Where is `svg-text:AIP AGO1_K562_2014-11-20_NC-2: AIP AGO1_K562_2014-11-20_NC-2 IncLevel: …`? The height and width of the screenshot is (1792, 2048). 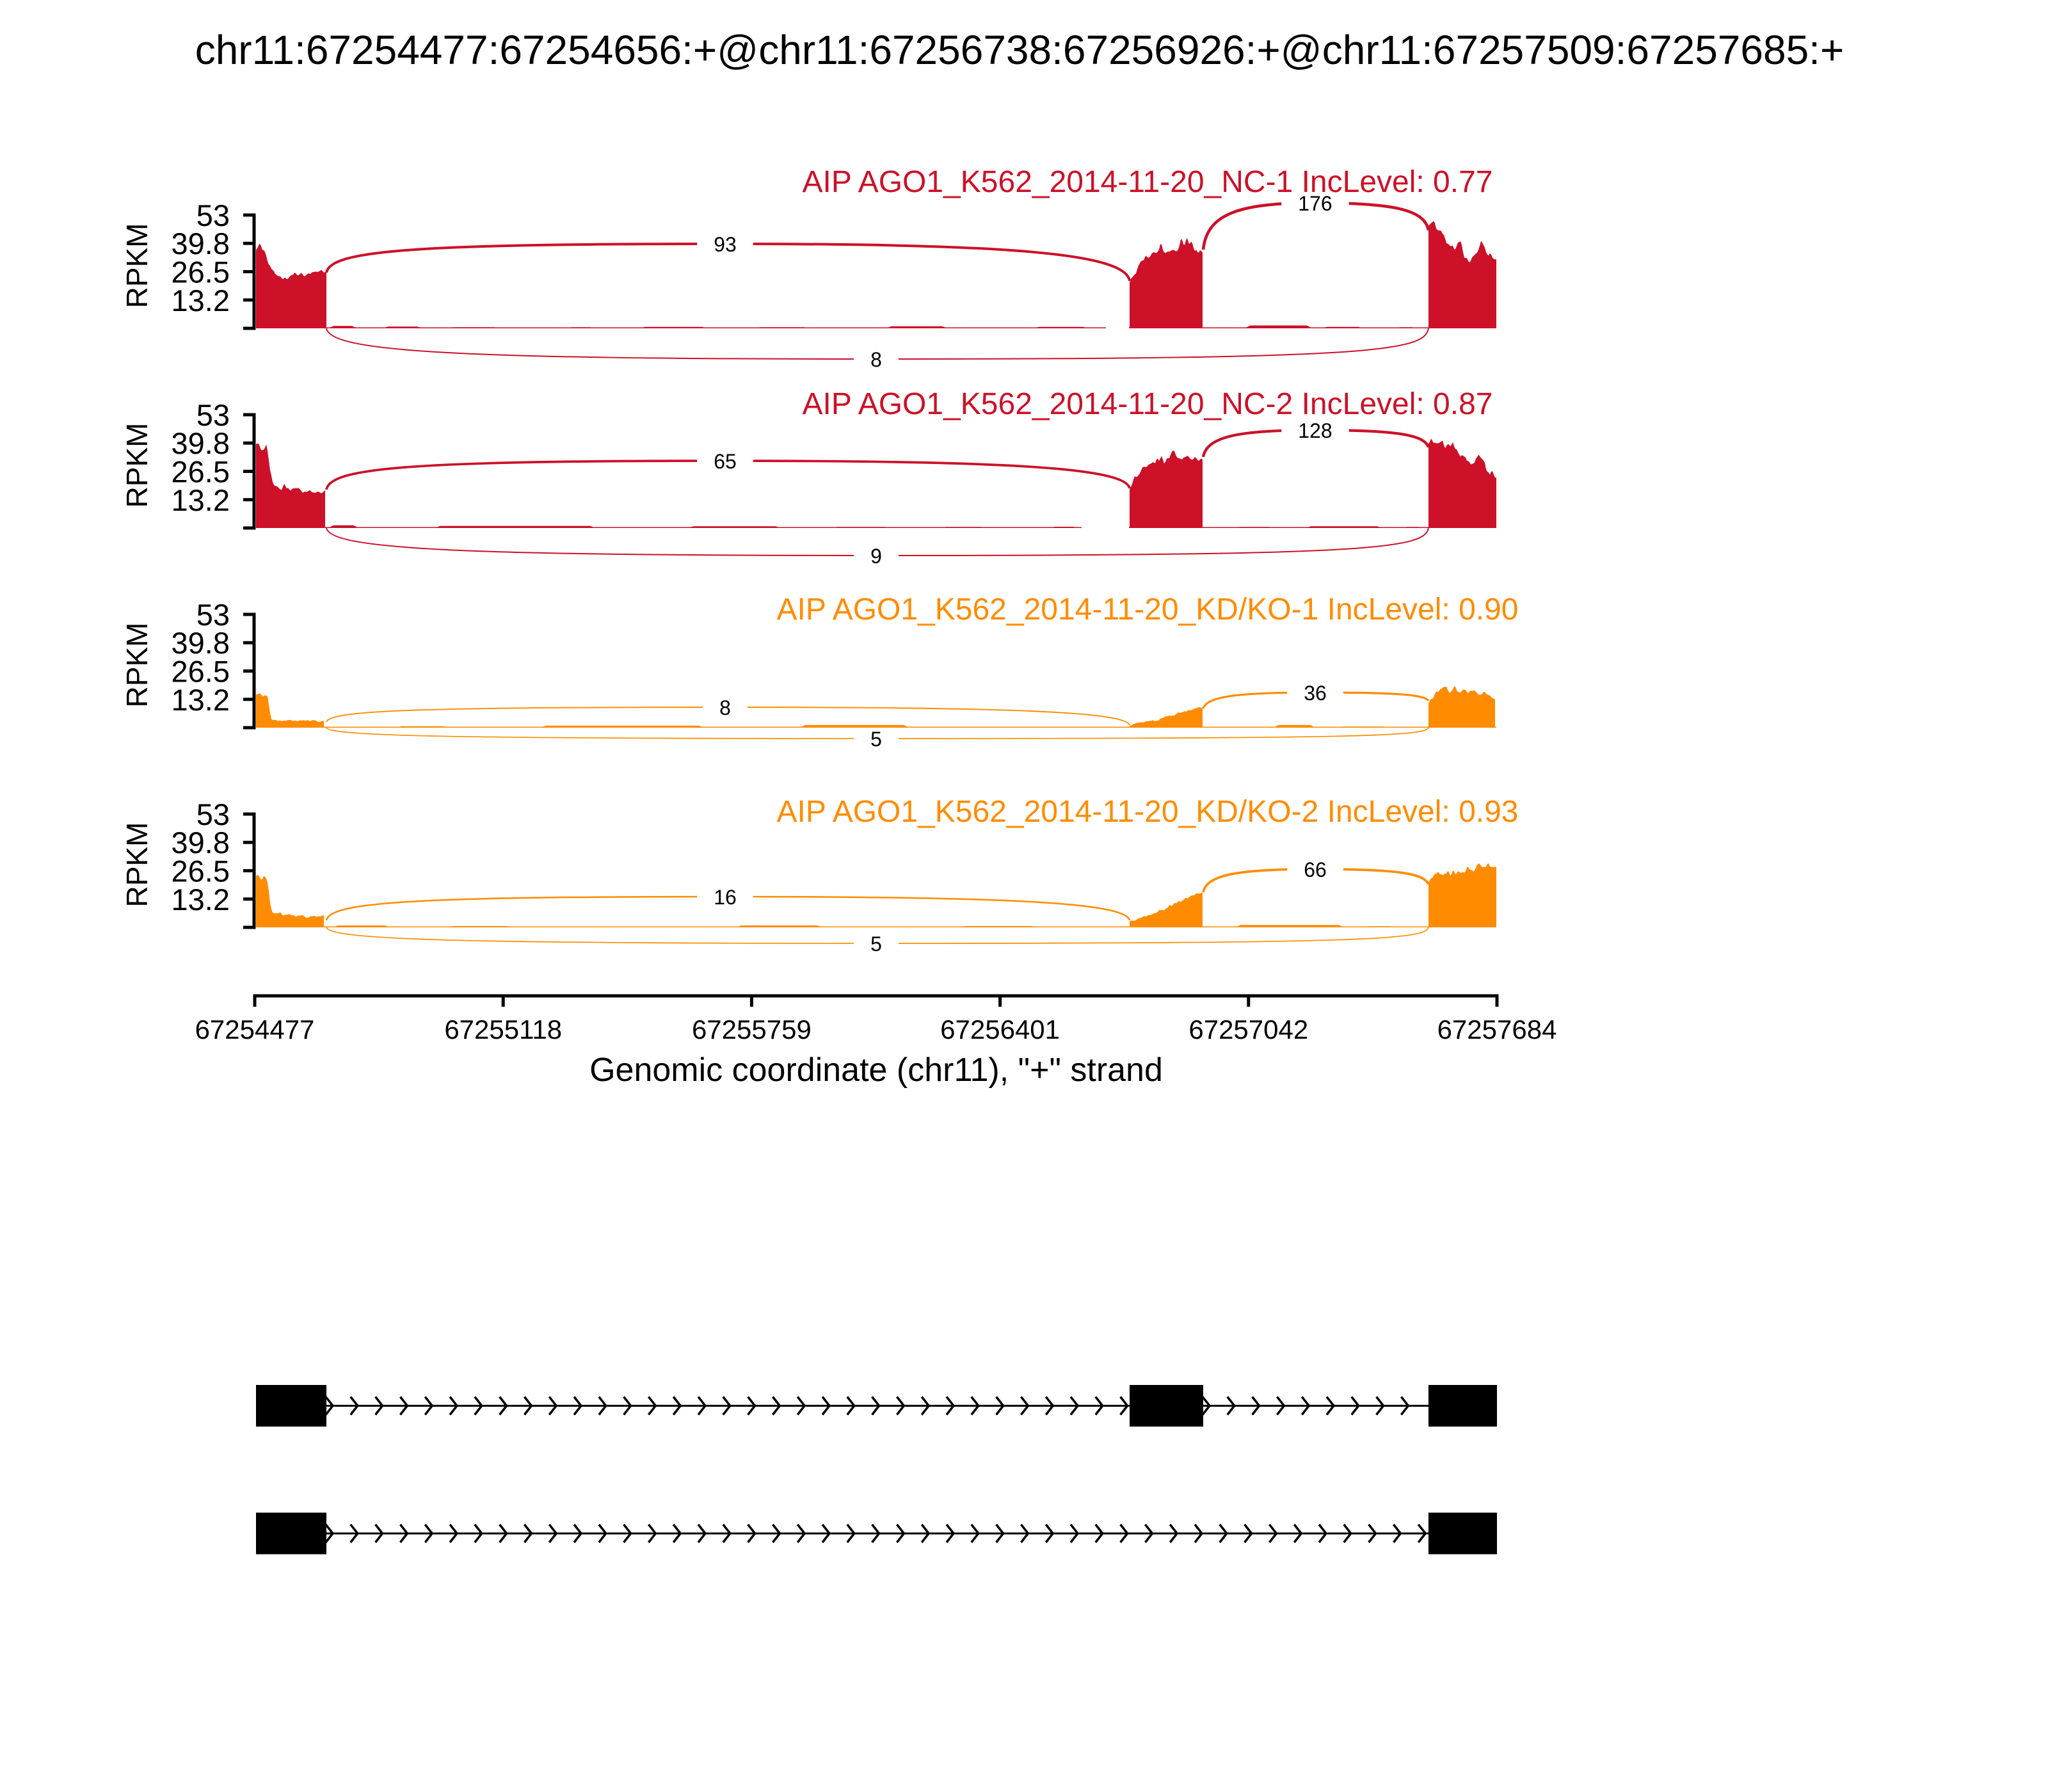 svg-text:AIP AGO1_K562_2014-11-20_NC-2: AIP AGO1_K562_2014-11-20_NC-2 IncLevel: … is located at coordinates (1148, 404).